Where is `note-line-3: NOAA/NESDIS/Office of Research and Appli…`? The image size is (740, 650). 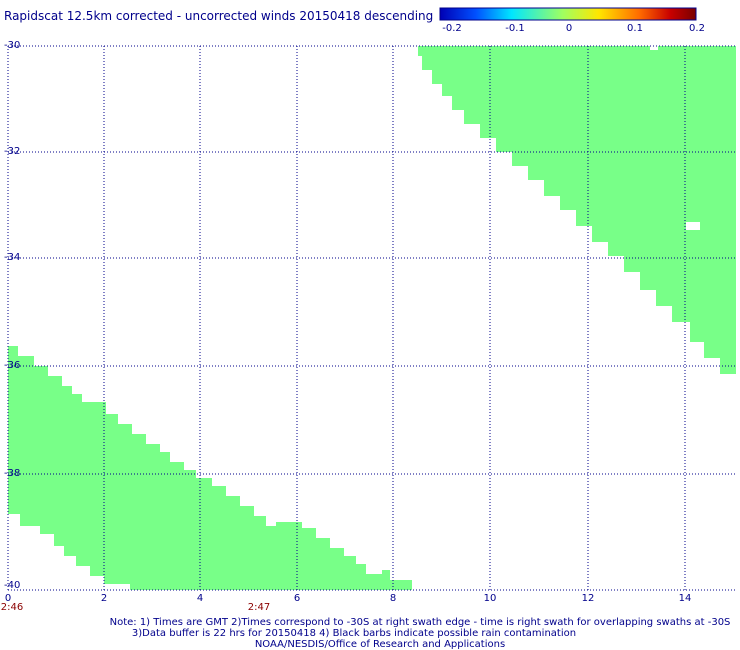 note-line-3: NOAA/NESDIS/Office of Research and Appli… is located at coordinates (380, 644).